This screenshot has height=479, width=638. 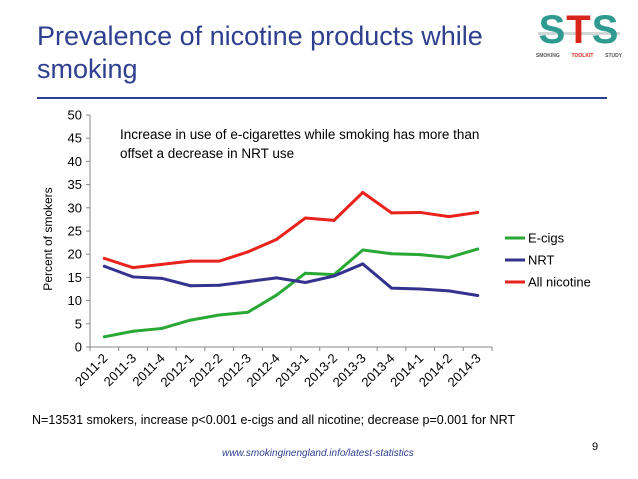 I want to click on page-number: 9, so click(x=595, y=447).